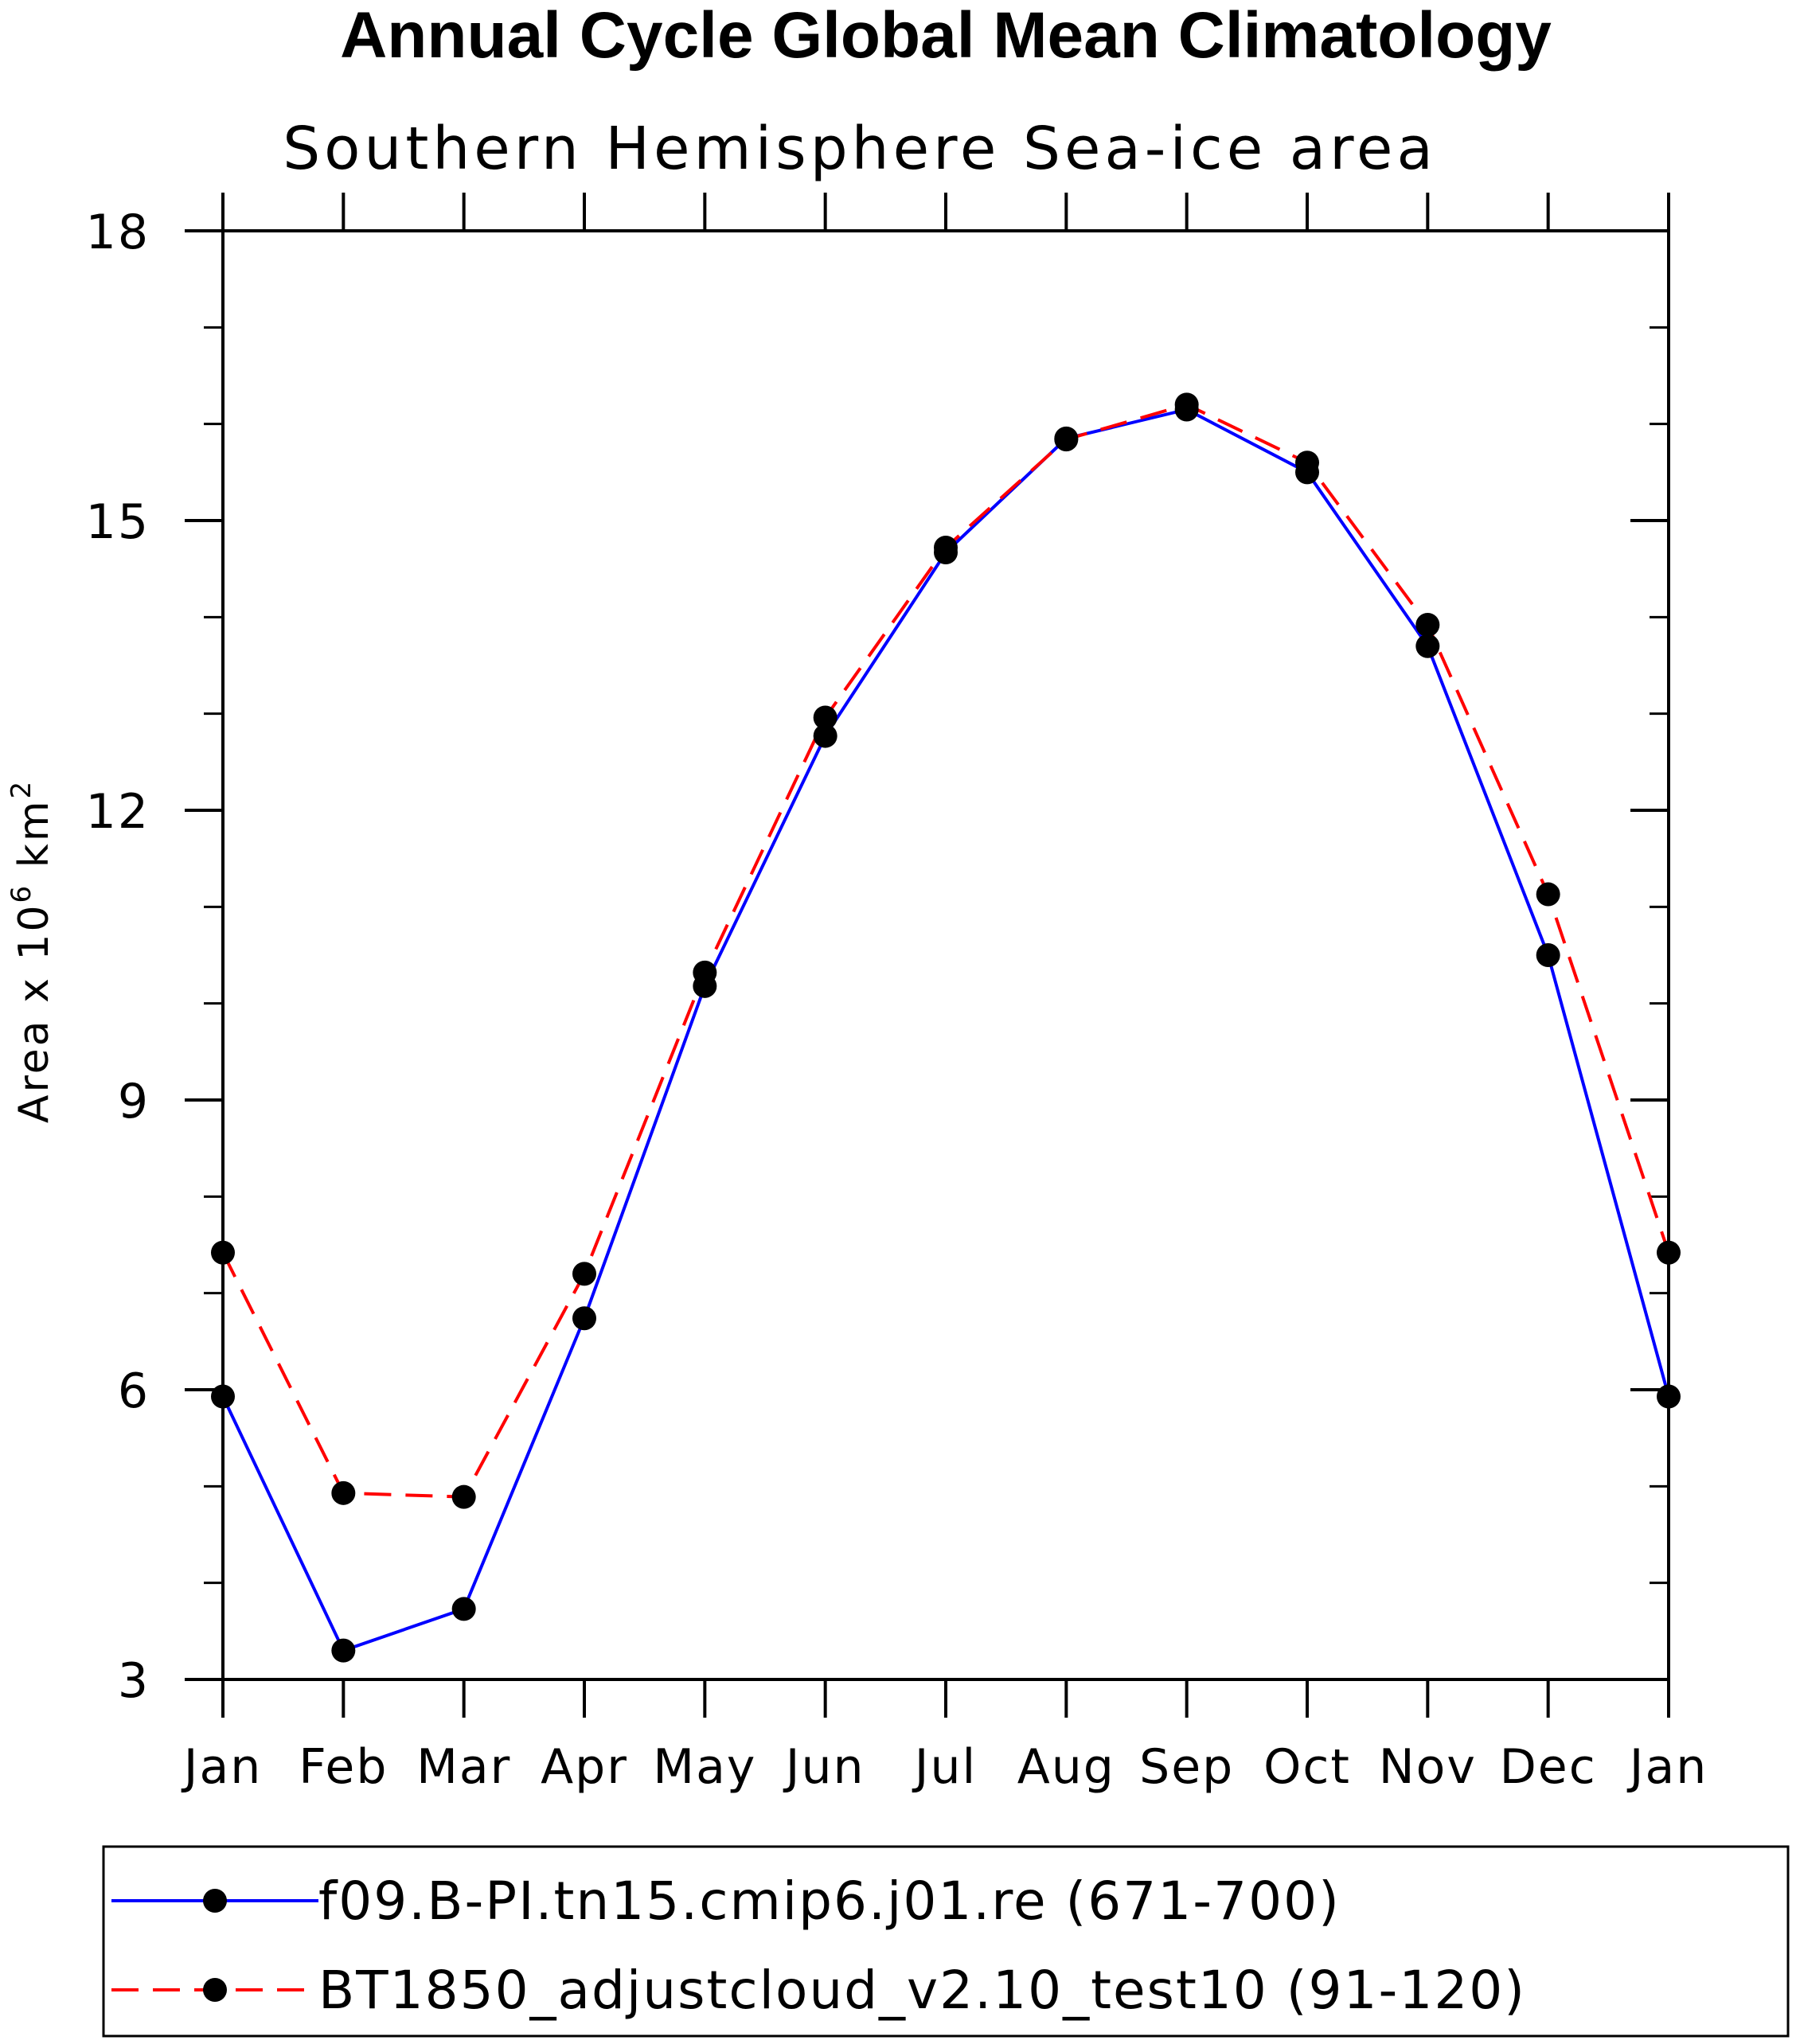 Image resolution: width=1796 pixels, height=2044 pixels. What do you see at coordinates (32, 951) in the screenshot?
I see `y-axis-label: Area x 106 km2` at bounding box center [32, 951].